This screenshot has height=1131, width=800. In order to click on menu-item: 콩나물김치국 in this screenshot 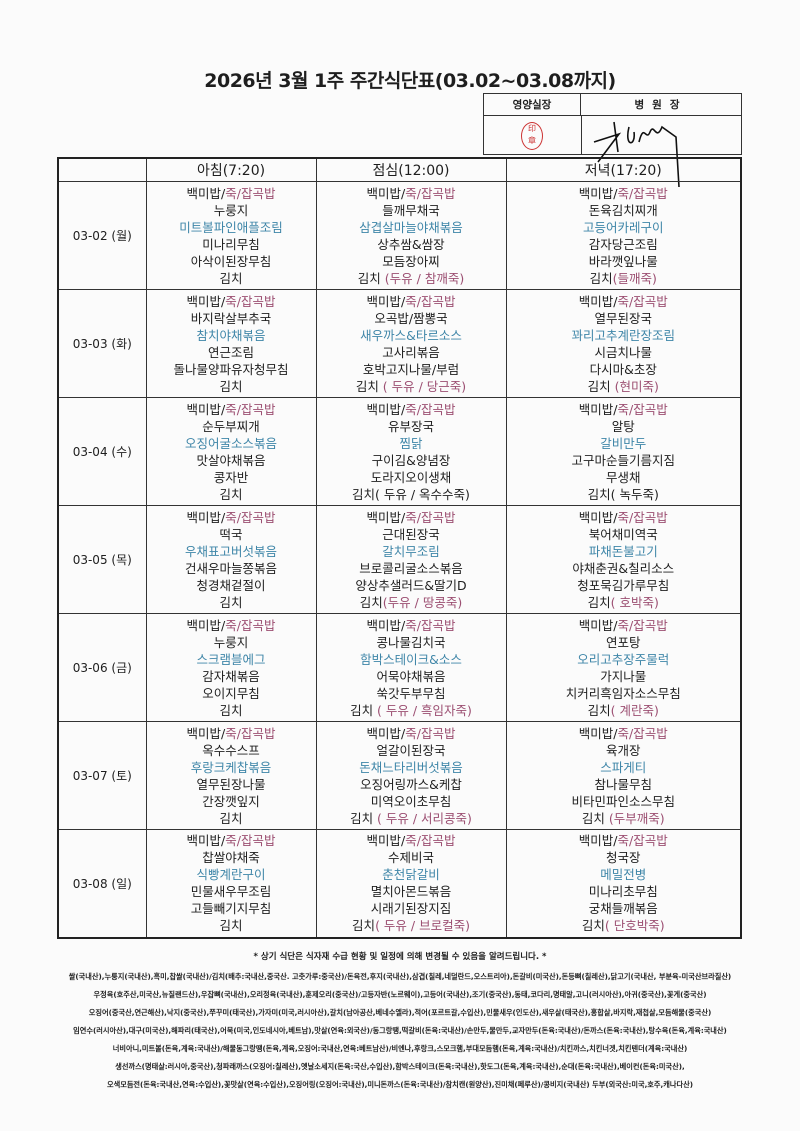, I will do `click(411, 642)`.